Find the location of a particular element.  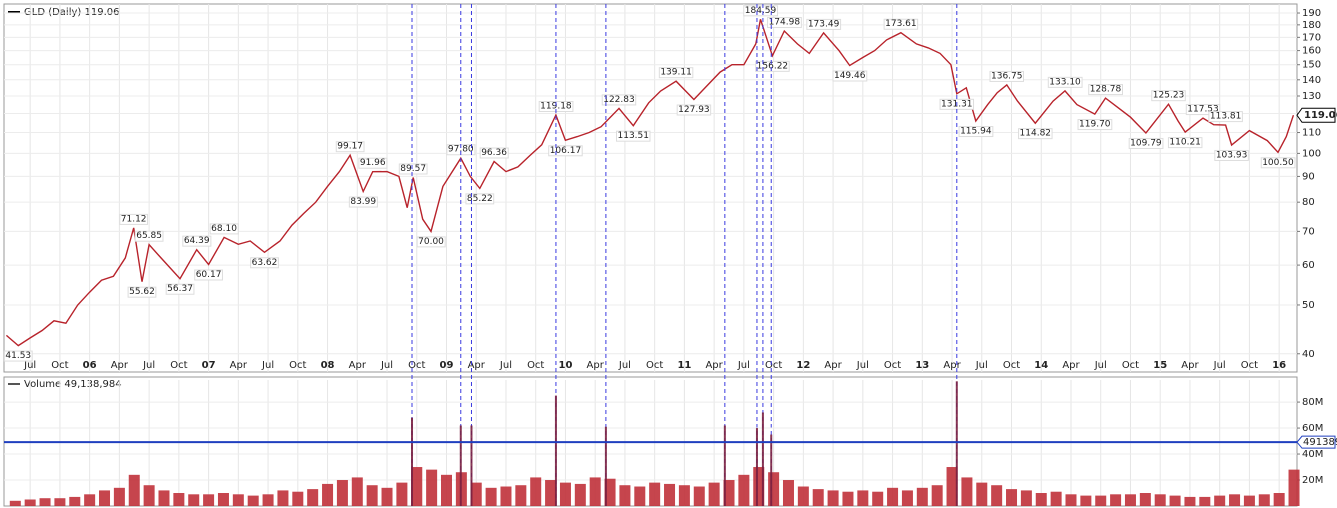

y-tick-label: 40 is located at coordinates (1308, 354).